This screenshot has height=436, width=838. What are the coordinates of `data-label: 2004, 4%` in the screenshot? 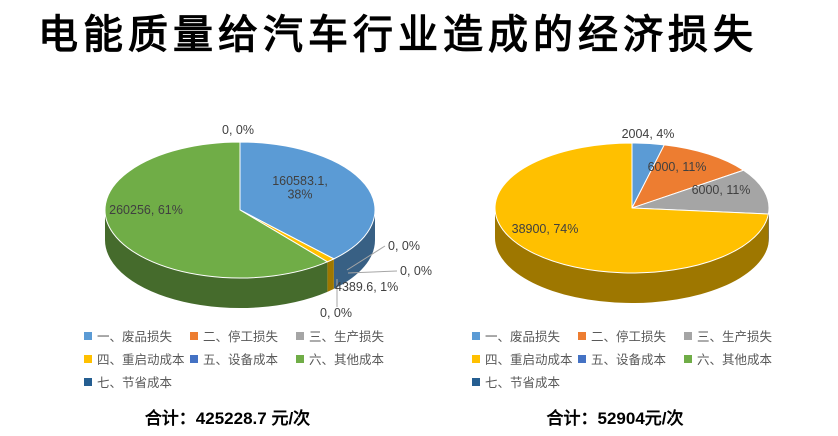 It's located at (648, 134).